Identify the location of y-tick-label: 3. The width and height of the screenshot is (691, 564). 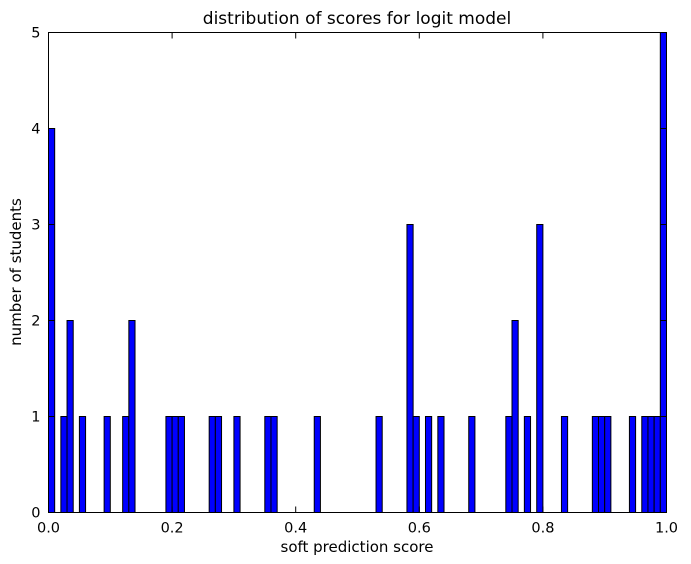
(35, 226).